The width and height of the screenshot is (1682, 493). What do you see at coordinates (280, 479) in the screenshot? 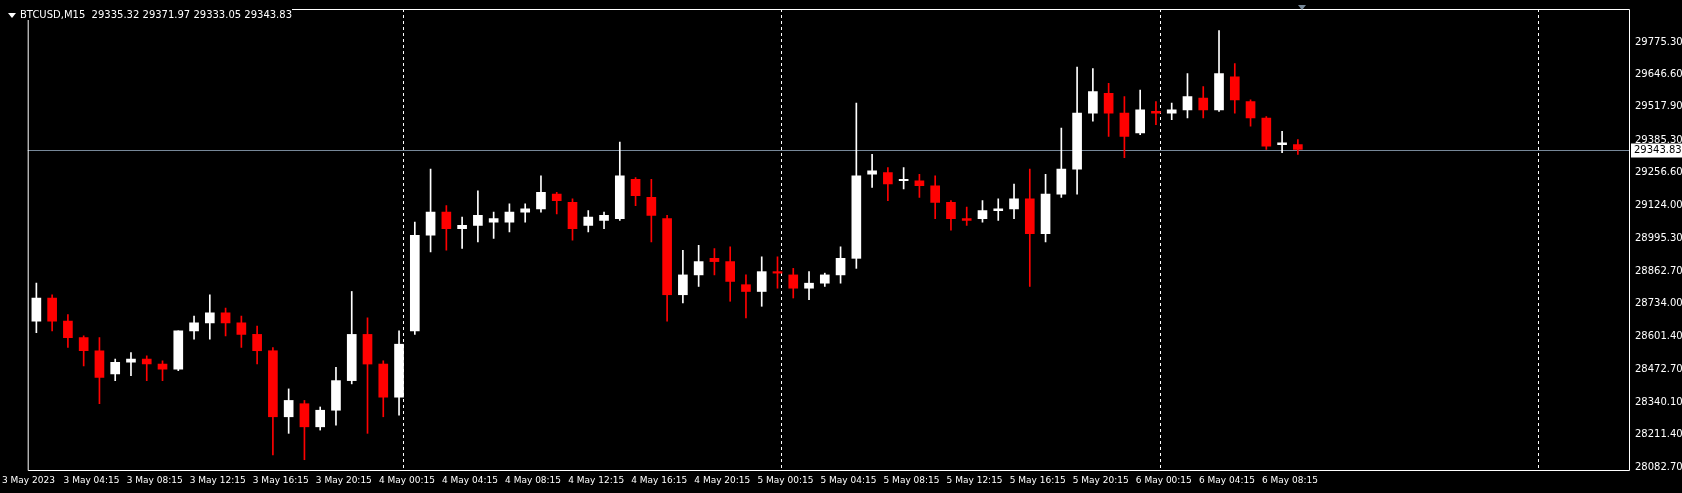
I see `x-tick-label: 3 May 16:15` at bounding box center [280, 479].